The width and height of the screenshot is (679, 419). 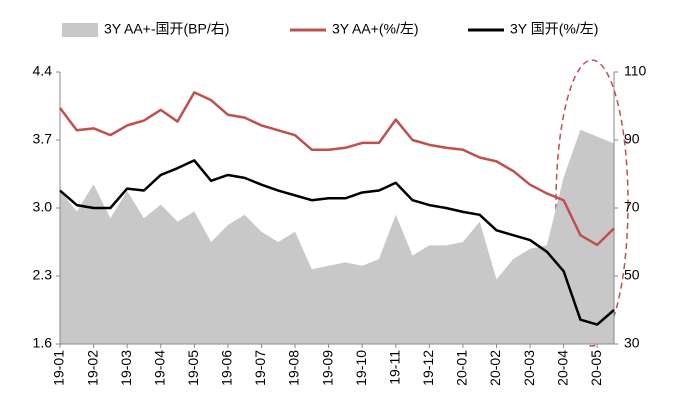 What do you see at coordinates (375, 29) in the screenshot?
I see `legend-label: 3Y AA+(%/左)` at bounding box center [375, 29].